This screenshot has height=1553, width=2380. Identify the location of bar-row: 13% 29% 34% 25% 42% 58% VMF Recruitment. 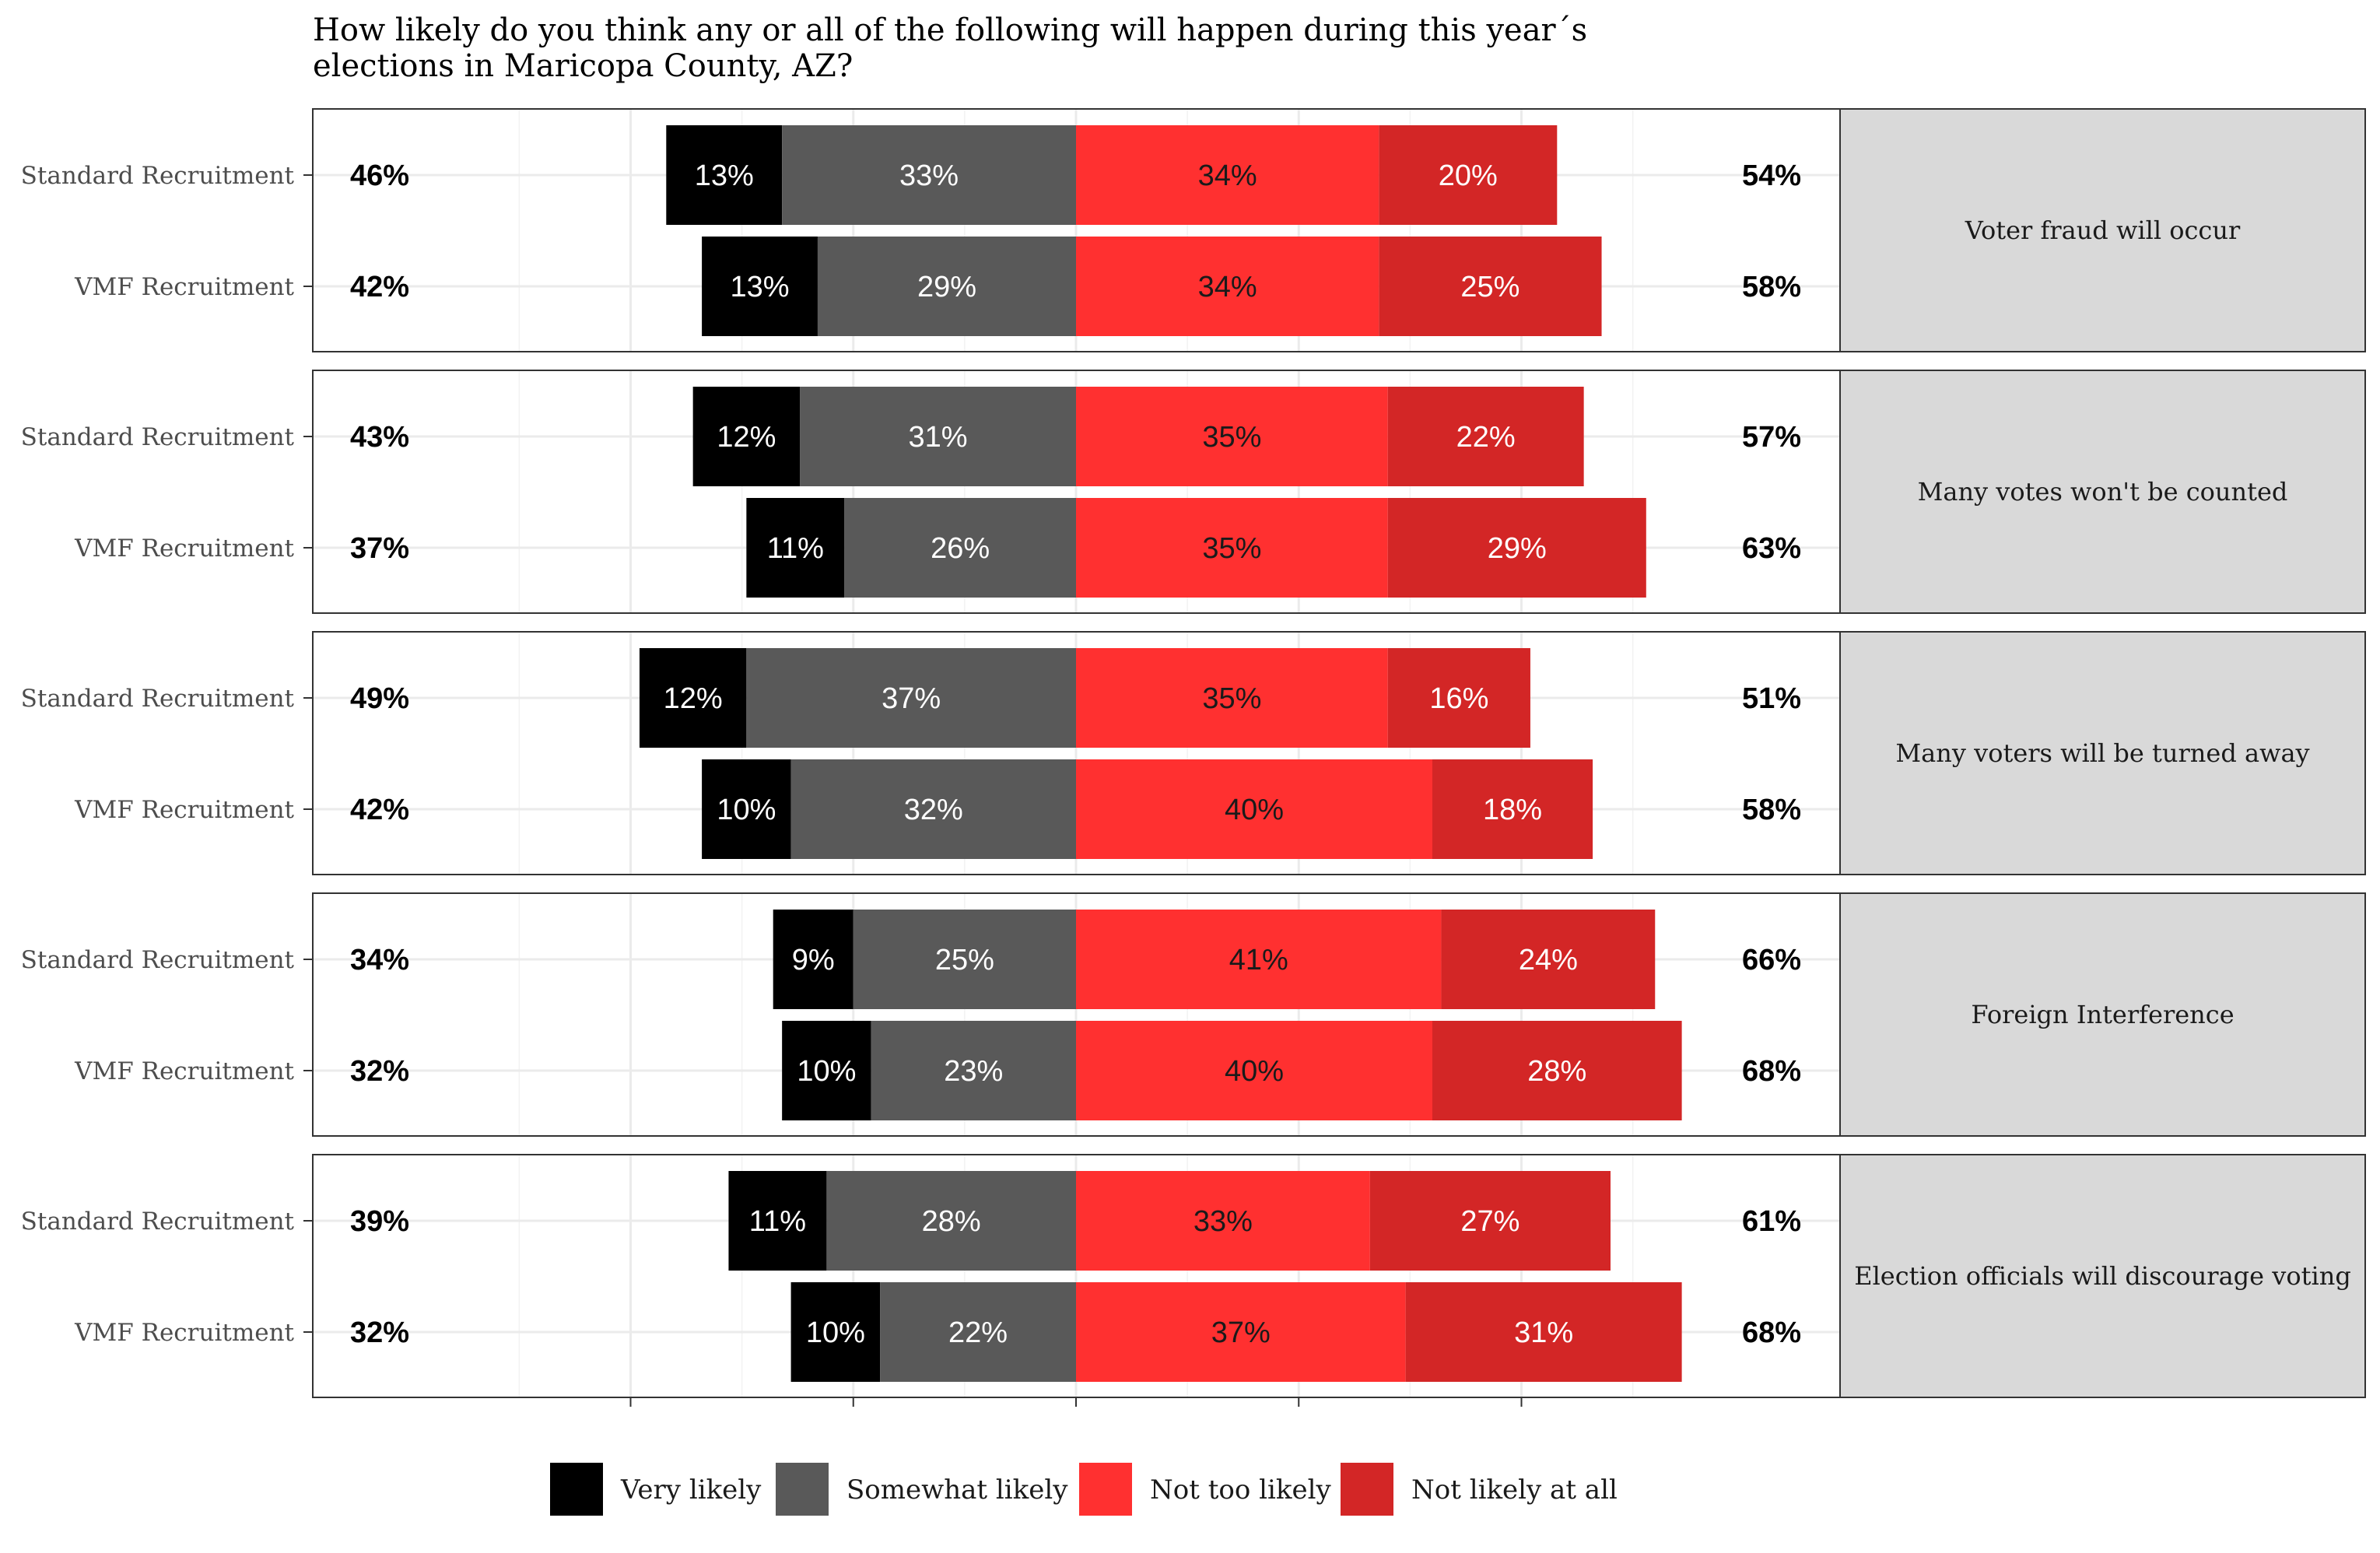
(938, 287).